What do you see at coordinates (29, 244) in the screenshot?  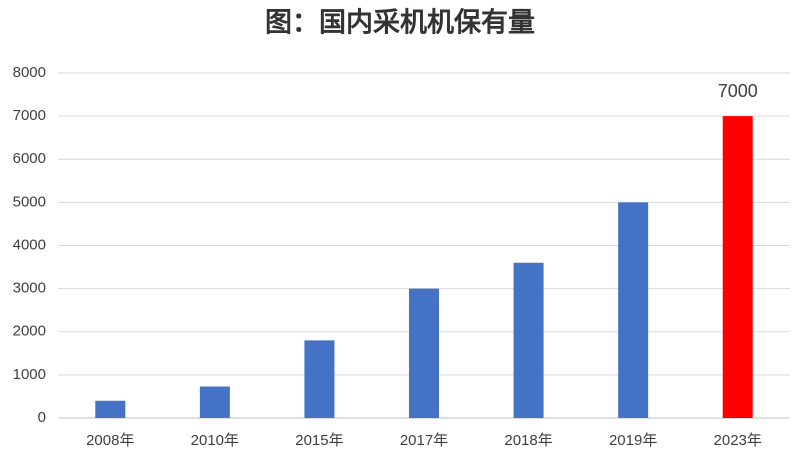 I see `y-tick-label: 4000` at bounding box center [29, 244].